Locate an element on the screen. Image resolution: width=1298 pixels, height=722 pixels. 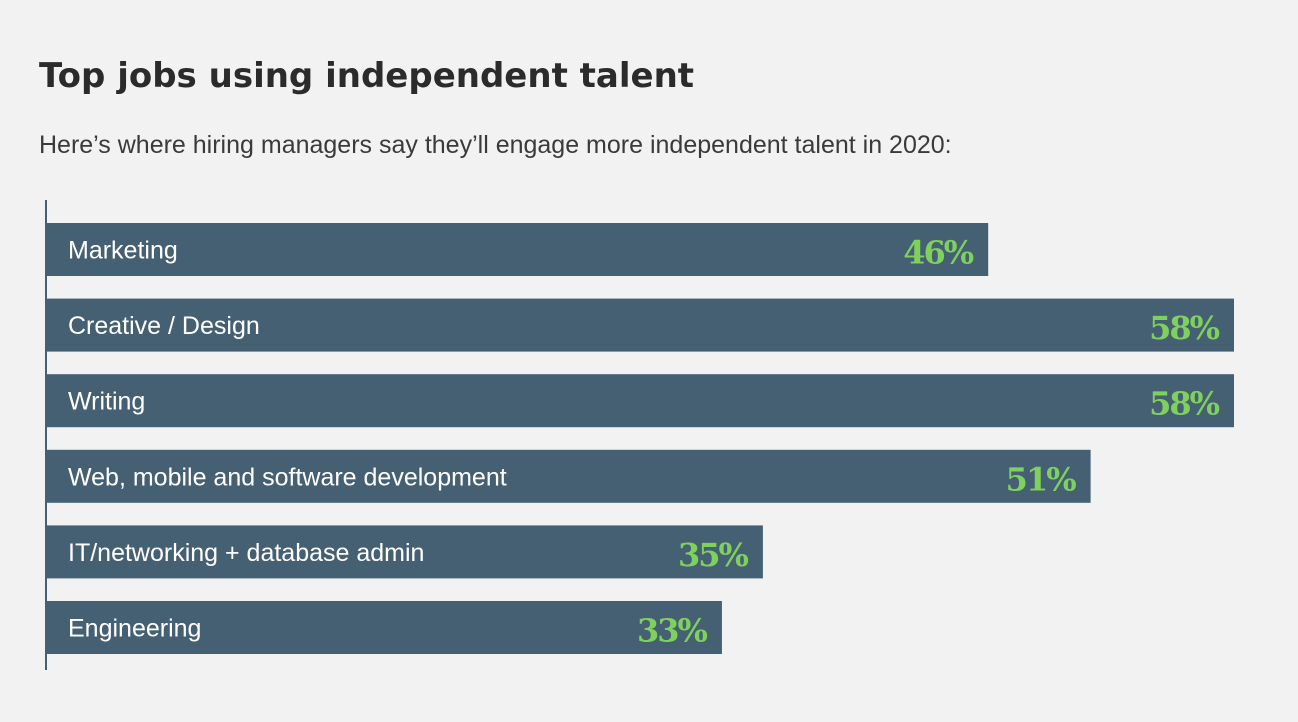
bar-category-label: Marketing is located at coordinates (123, 251).